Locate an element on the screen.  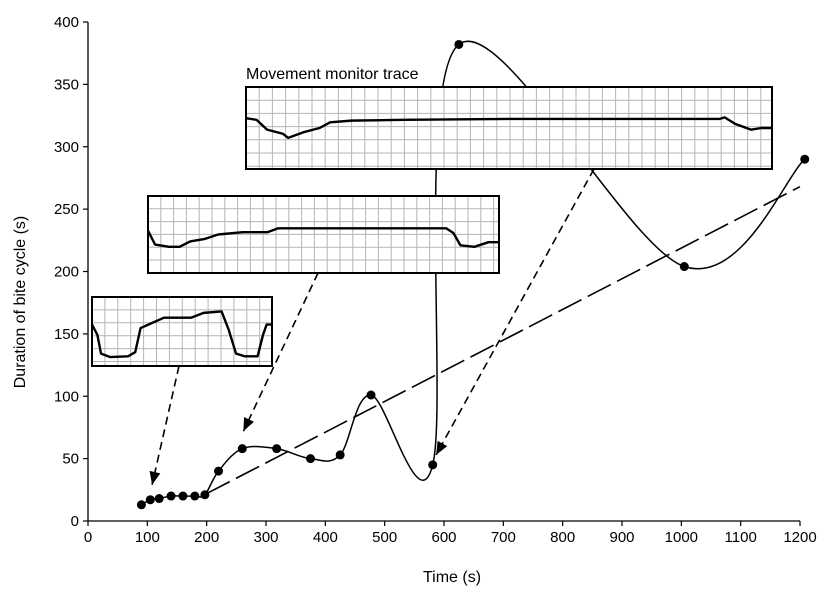
arrow-middle-inset-shaft is located at coordinates (280, 352).